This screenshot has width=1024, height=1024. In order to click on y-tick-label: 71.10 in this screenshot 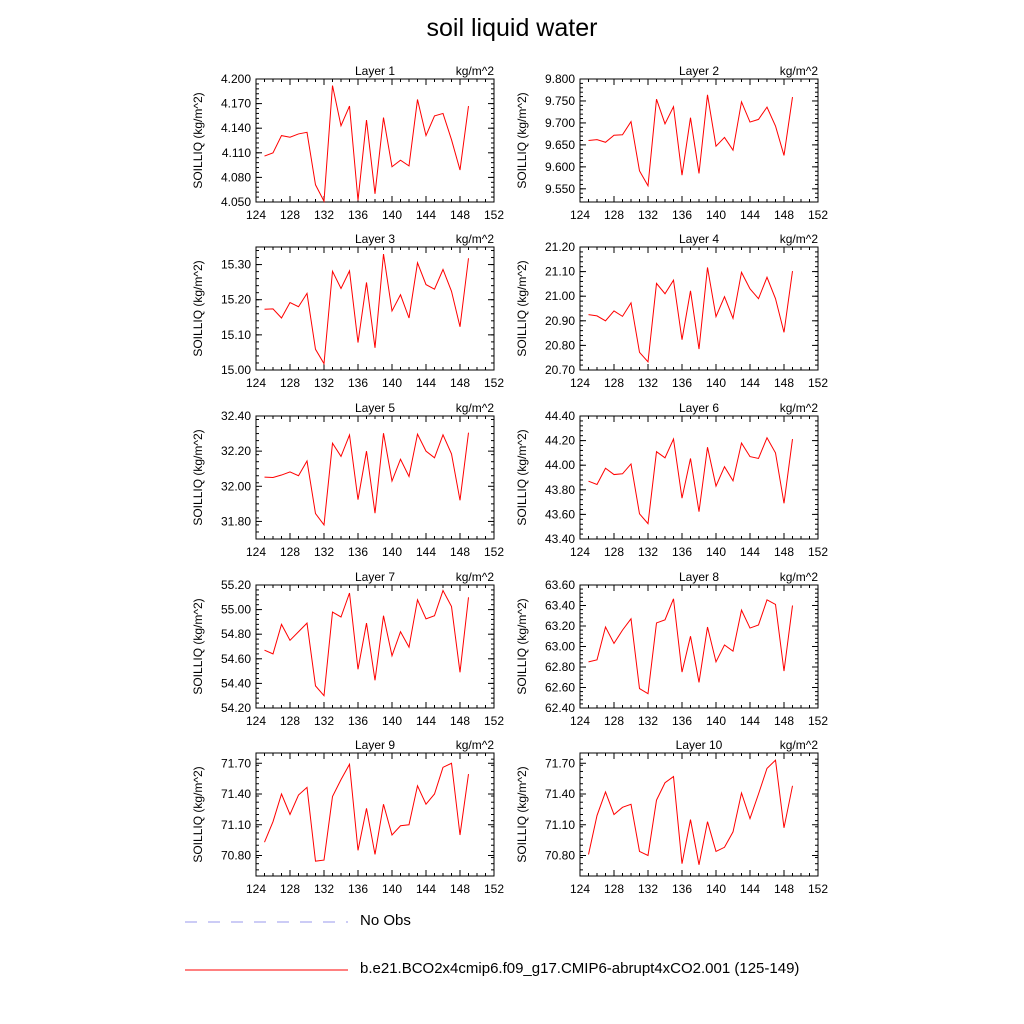, I will do `click(236, 825)`.